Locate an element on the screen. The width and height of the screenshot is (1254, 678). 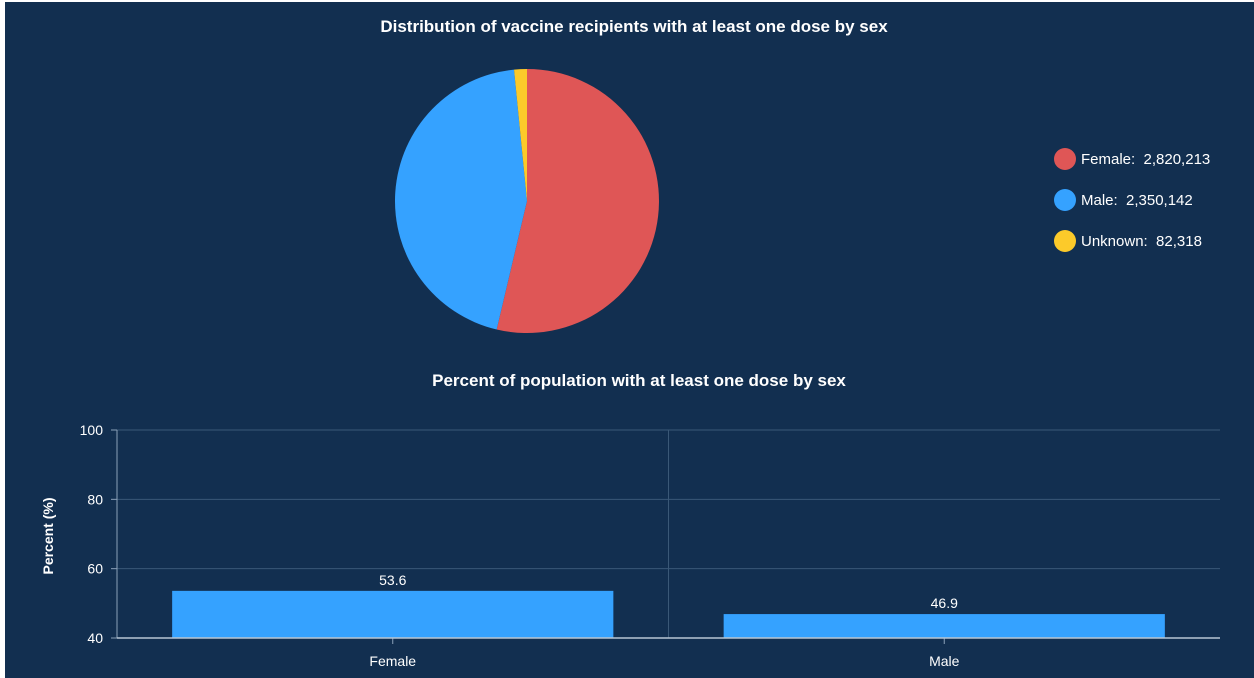
data-label-female: 53.6 is located at coordinates (392, 580).